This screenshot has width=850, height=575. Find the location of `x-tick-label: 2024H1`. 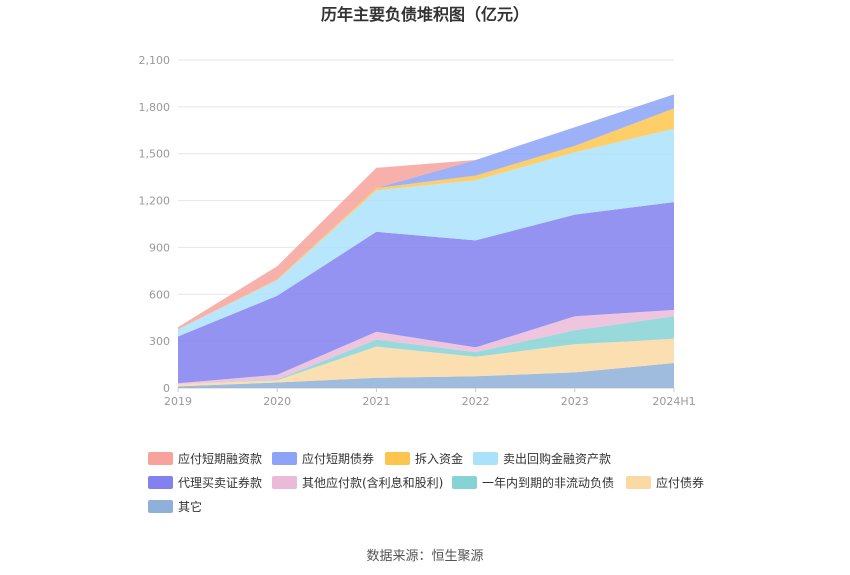

x-tick-label: 2024H1 is located at coordinates (673, 401).